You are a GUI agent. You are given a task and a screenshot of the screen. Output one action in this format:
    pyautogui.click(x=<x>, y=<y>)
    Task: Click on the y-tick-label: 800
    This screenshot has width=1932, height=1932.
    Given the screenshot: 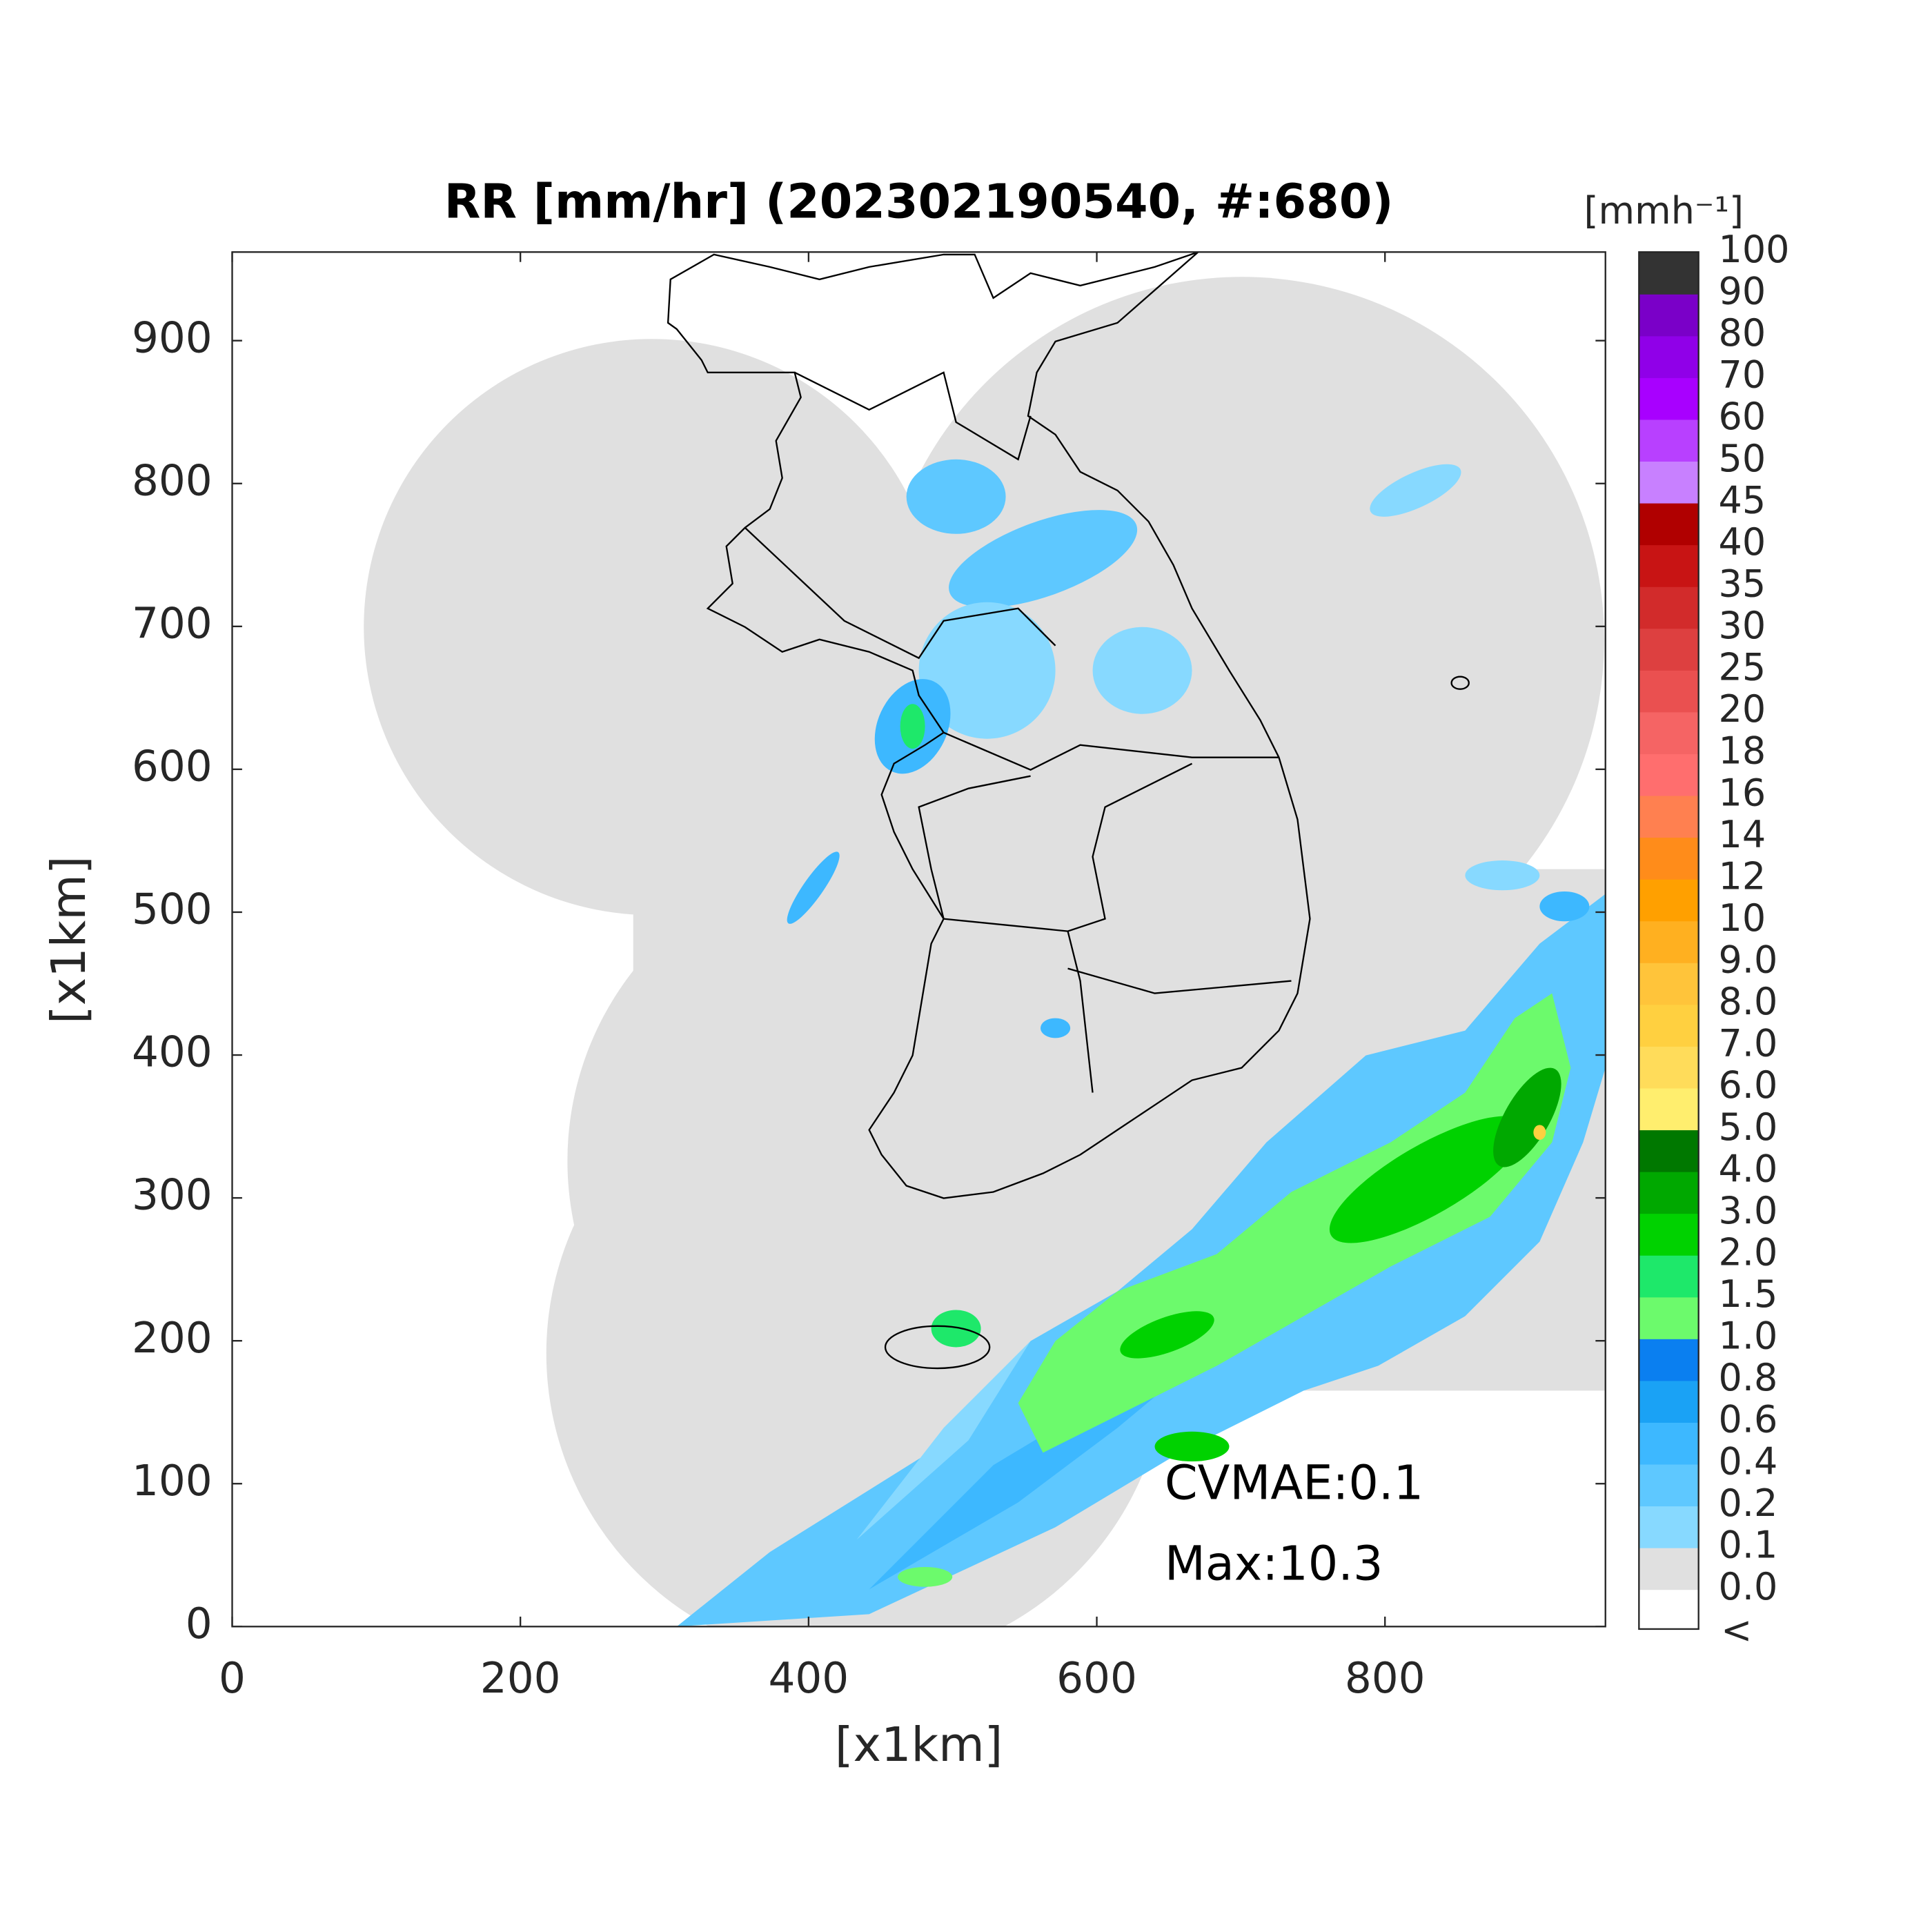 What is the action you would take?
    pyautogui.click(x=172, y=480)
    